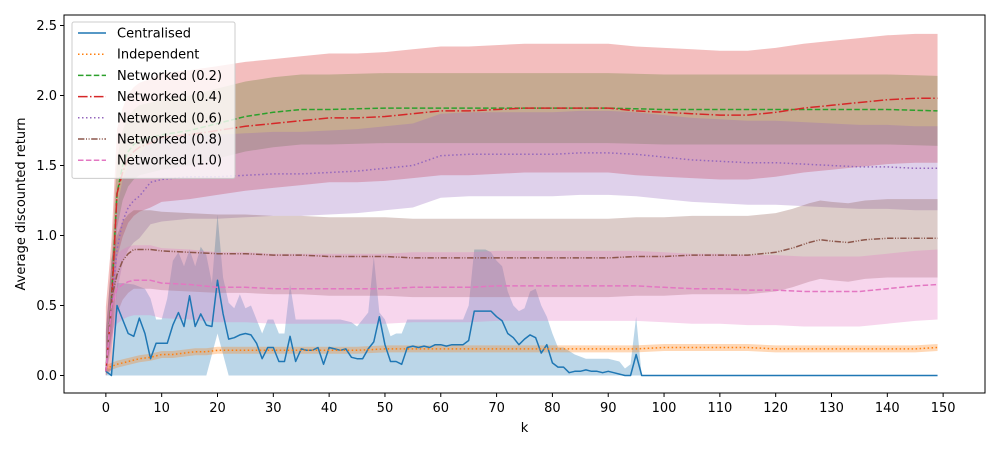 The height and width of the screenshot is (450, 1000). Describe the element at coordinates (161, 408) in the screenshot. I see `x-tick-label: 10` at that location.